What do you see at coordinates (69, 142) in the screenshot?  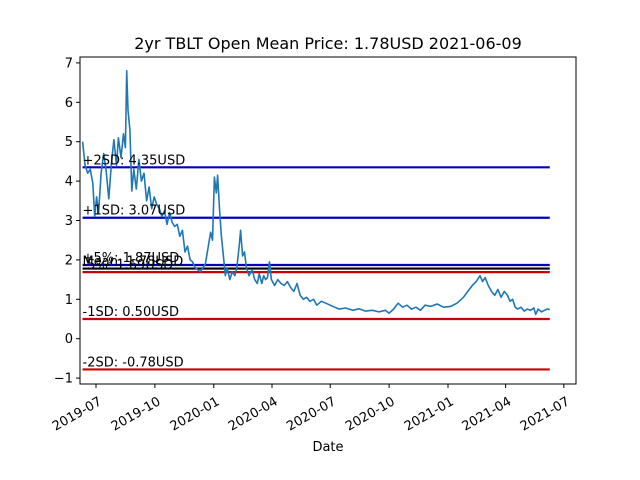 I see `y-tick-label: 5` at bounding box center [69, 142].